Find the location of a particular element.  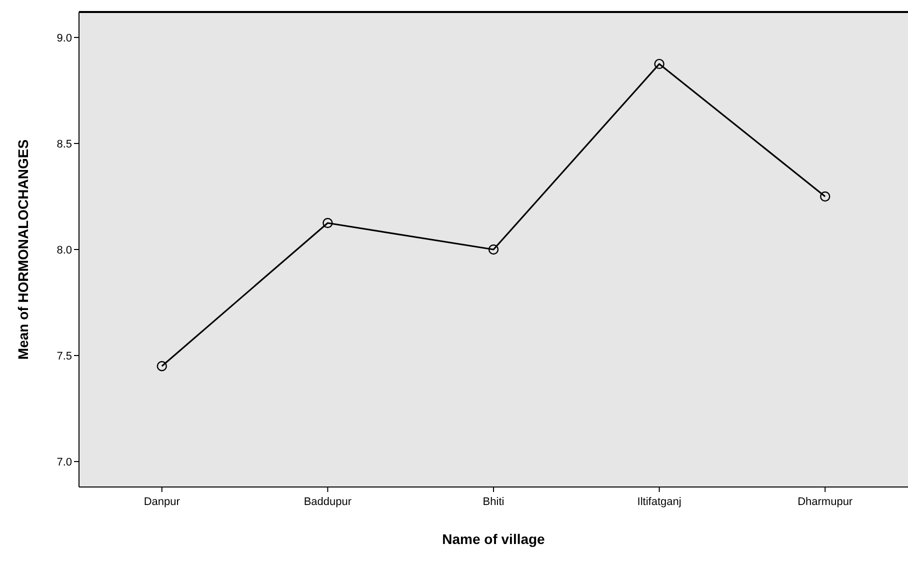

y-tick-label: 7.5 is located at coordinates (64, 356).